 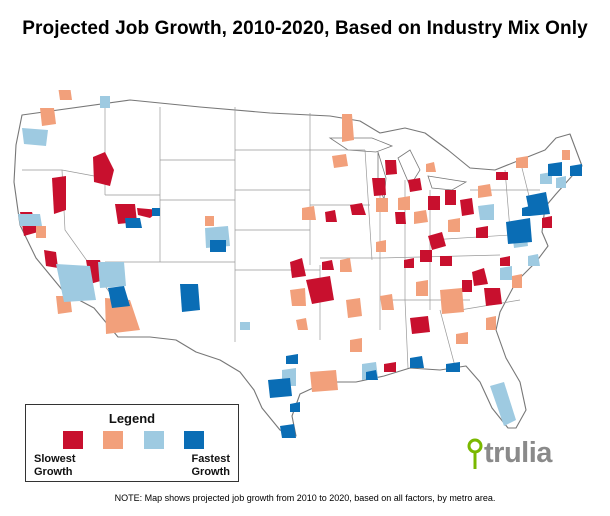 I want to click on legend-high-line-2: Growth, so click(x=211, y=472).